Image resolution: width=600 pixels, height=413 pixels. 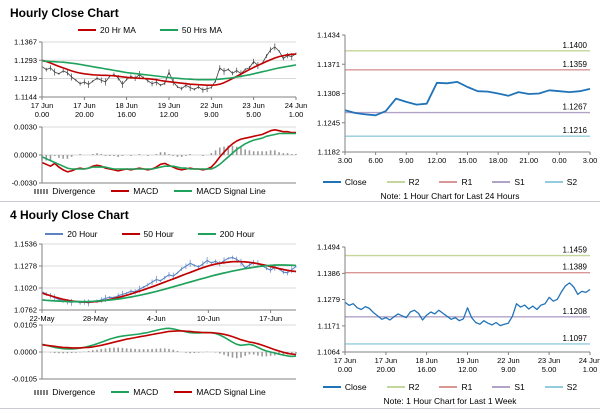 I want to click on svg-text: 1.1400, so click(x=575, y=45).